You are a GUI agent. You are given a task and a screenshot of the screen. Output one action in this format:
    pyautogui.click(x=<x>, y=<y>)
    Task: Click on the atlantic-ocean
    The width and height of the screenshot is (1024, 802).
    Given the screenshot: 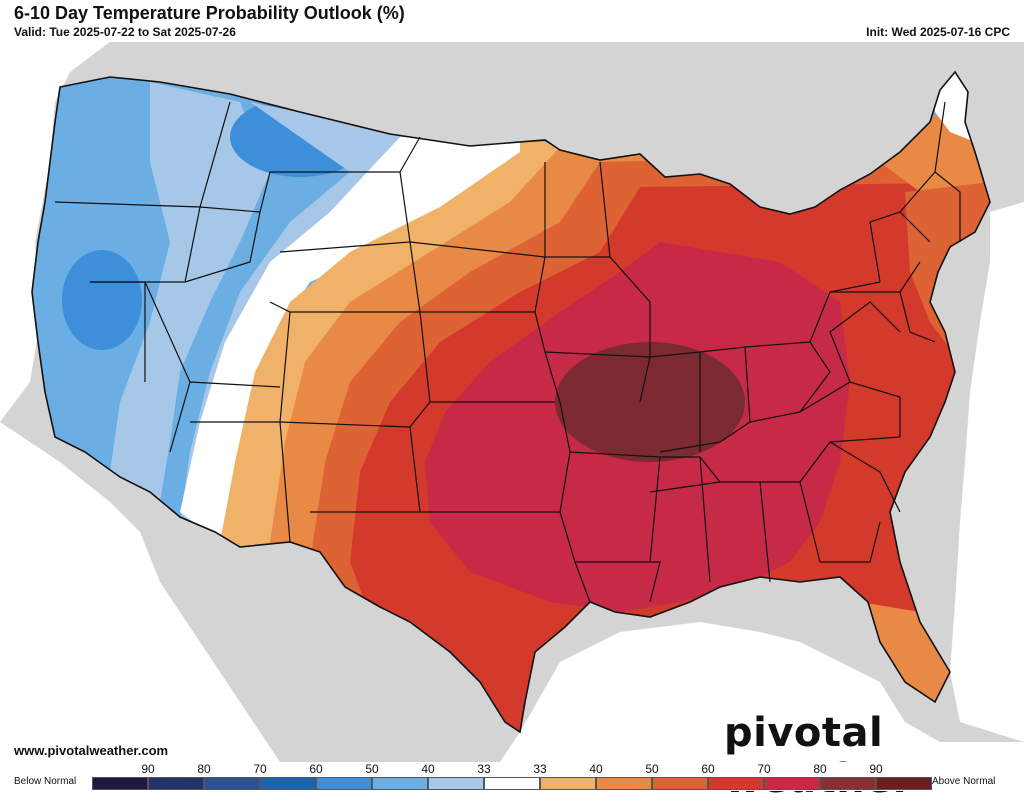 What is the action you would take?
    pyautogui.click(x=987, y=472)
    